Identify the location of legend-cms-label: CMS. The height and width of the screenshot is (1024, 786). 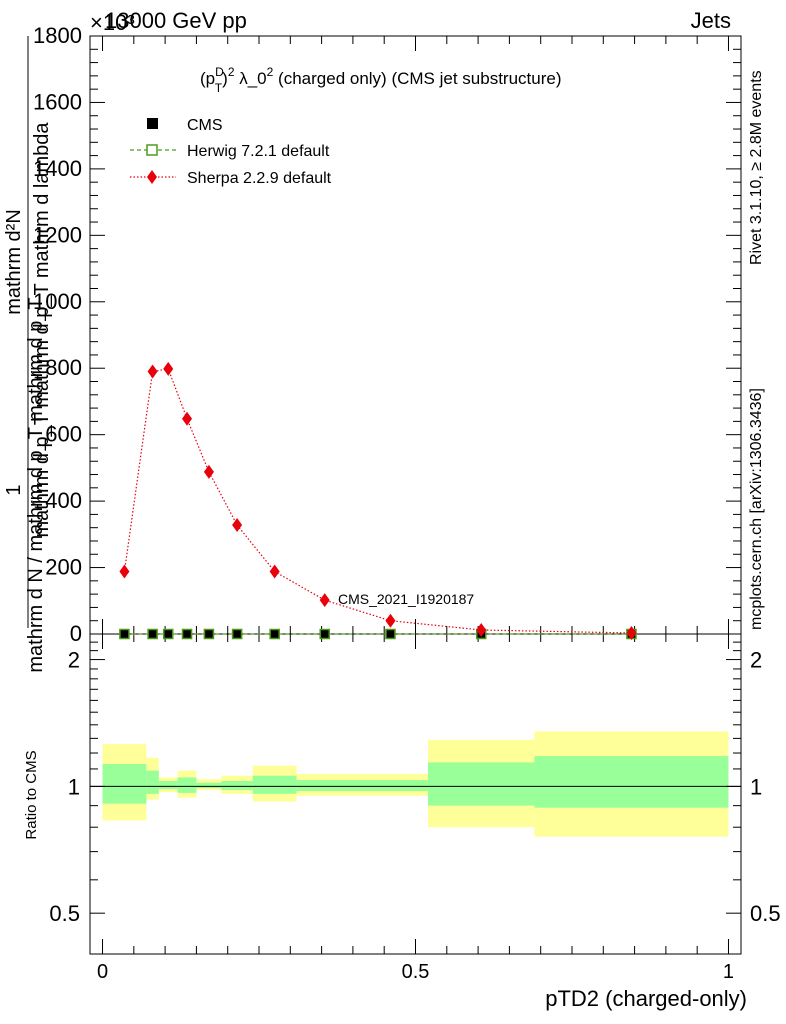
(205, 125).